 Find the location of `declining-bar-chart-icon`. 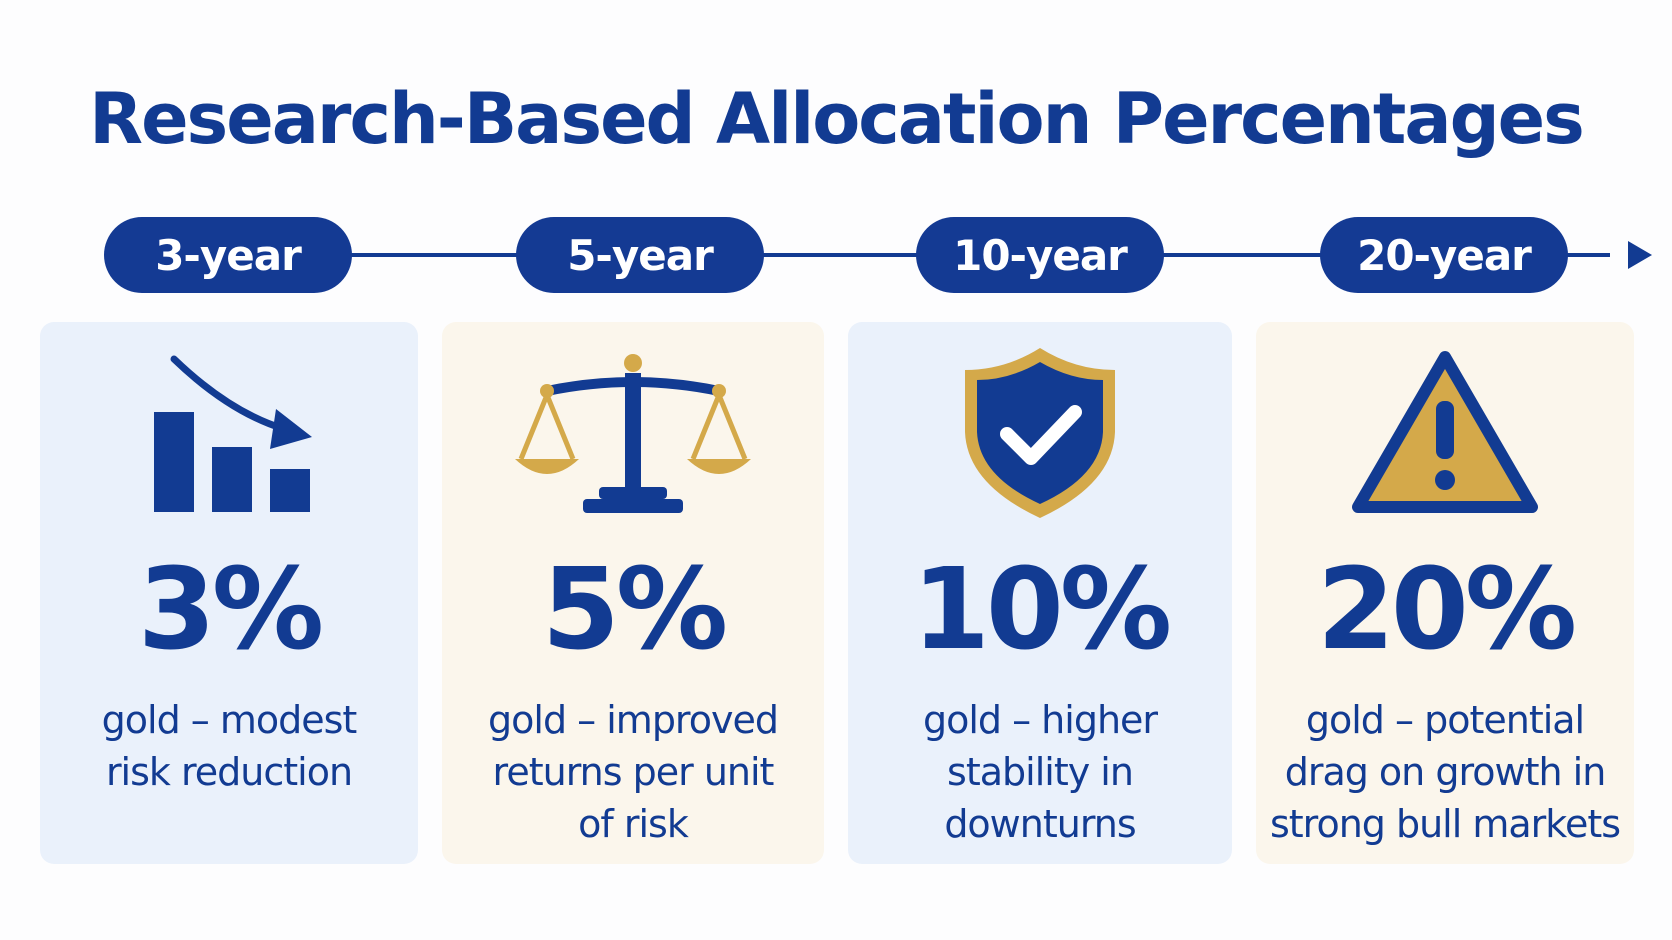

declining-bar-chart-icon is located at coordinates (229, 432).